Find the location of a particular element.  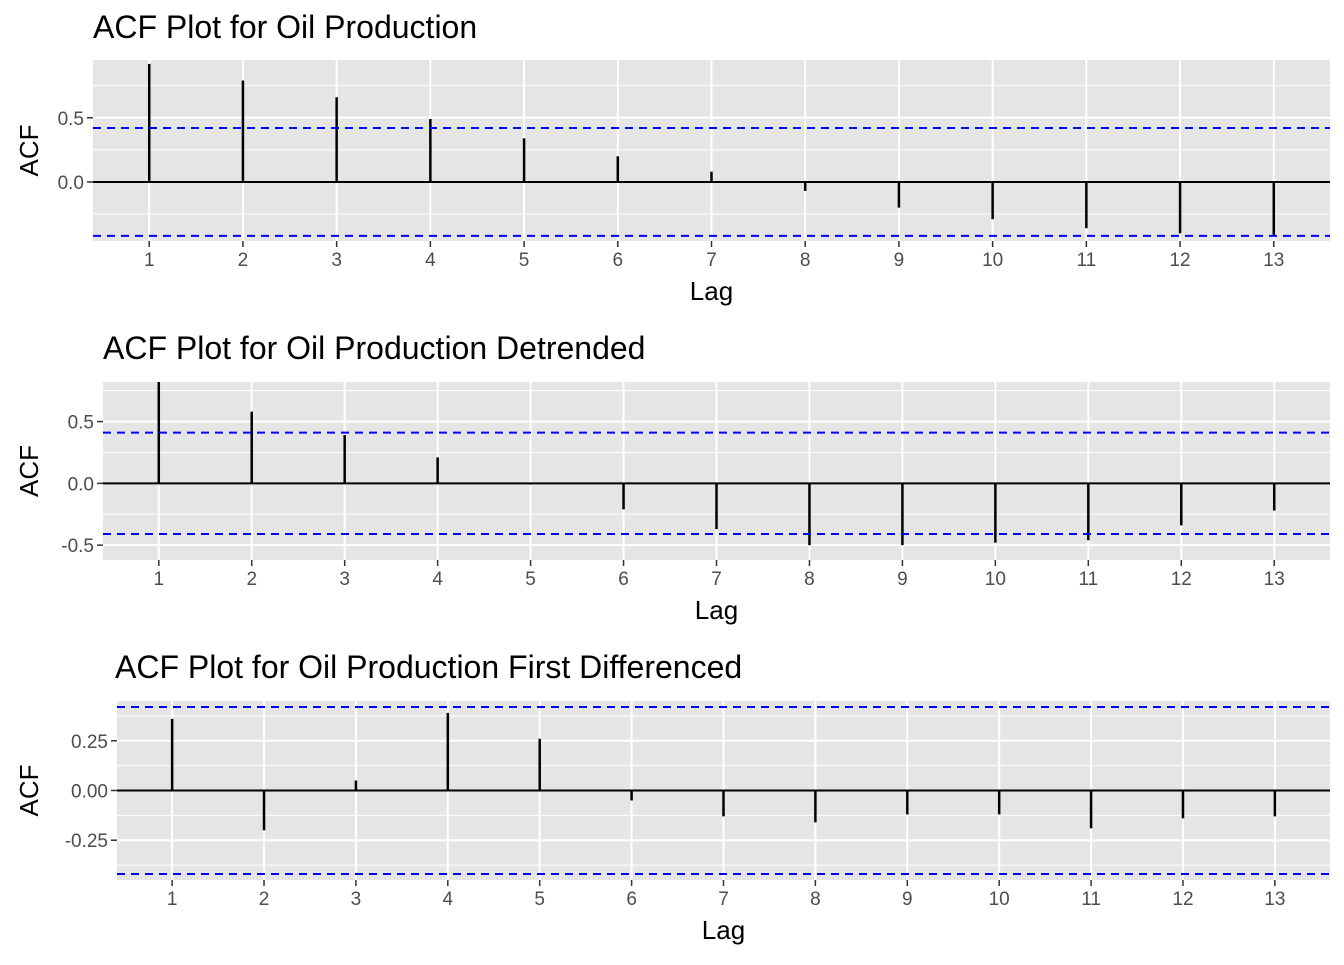

y-tick-label: -0.25 is located at coordinates (86, 841).